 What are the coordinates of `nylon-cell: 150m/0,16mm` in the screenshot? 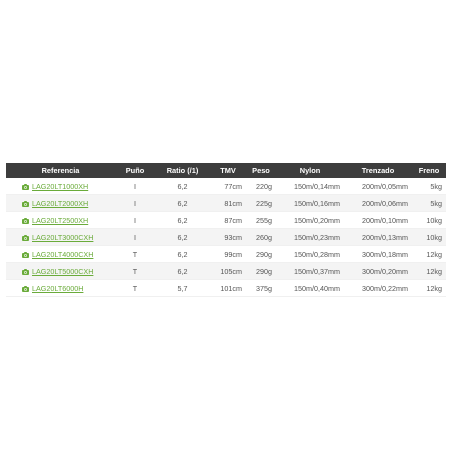 It's located at (310, 203).